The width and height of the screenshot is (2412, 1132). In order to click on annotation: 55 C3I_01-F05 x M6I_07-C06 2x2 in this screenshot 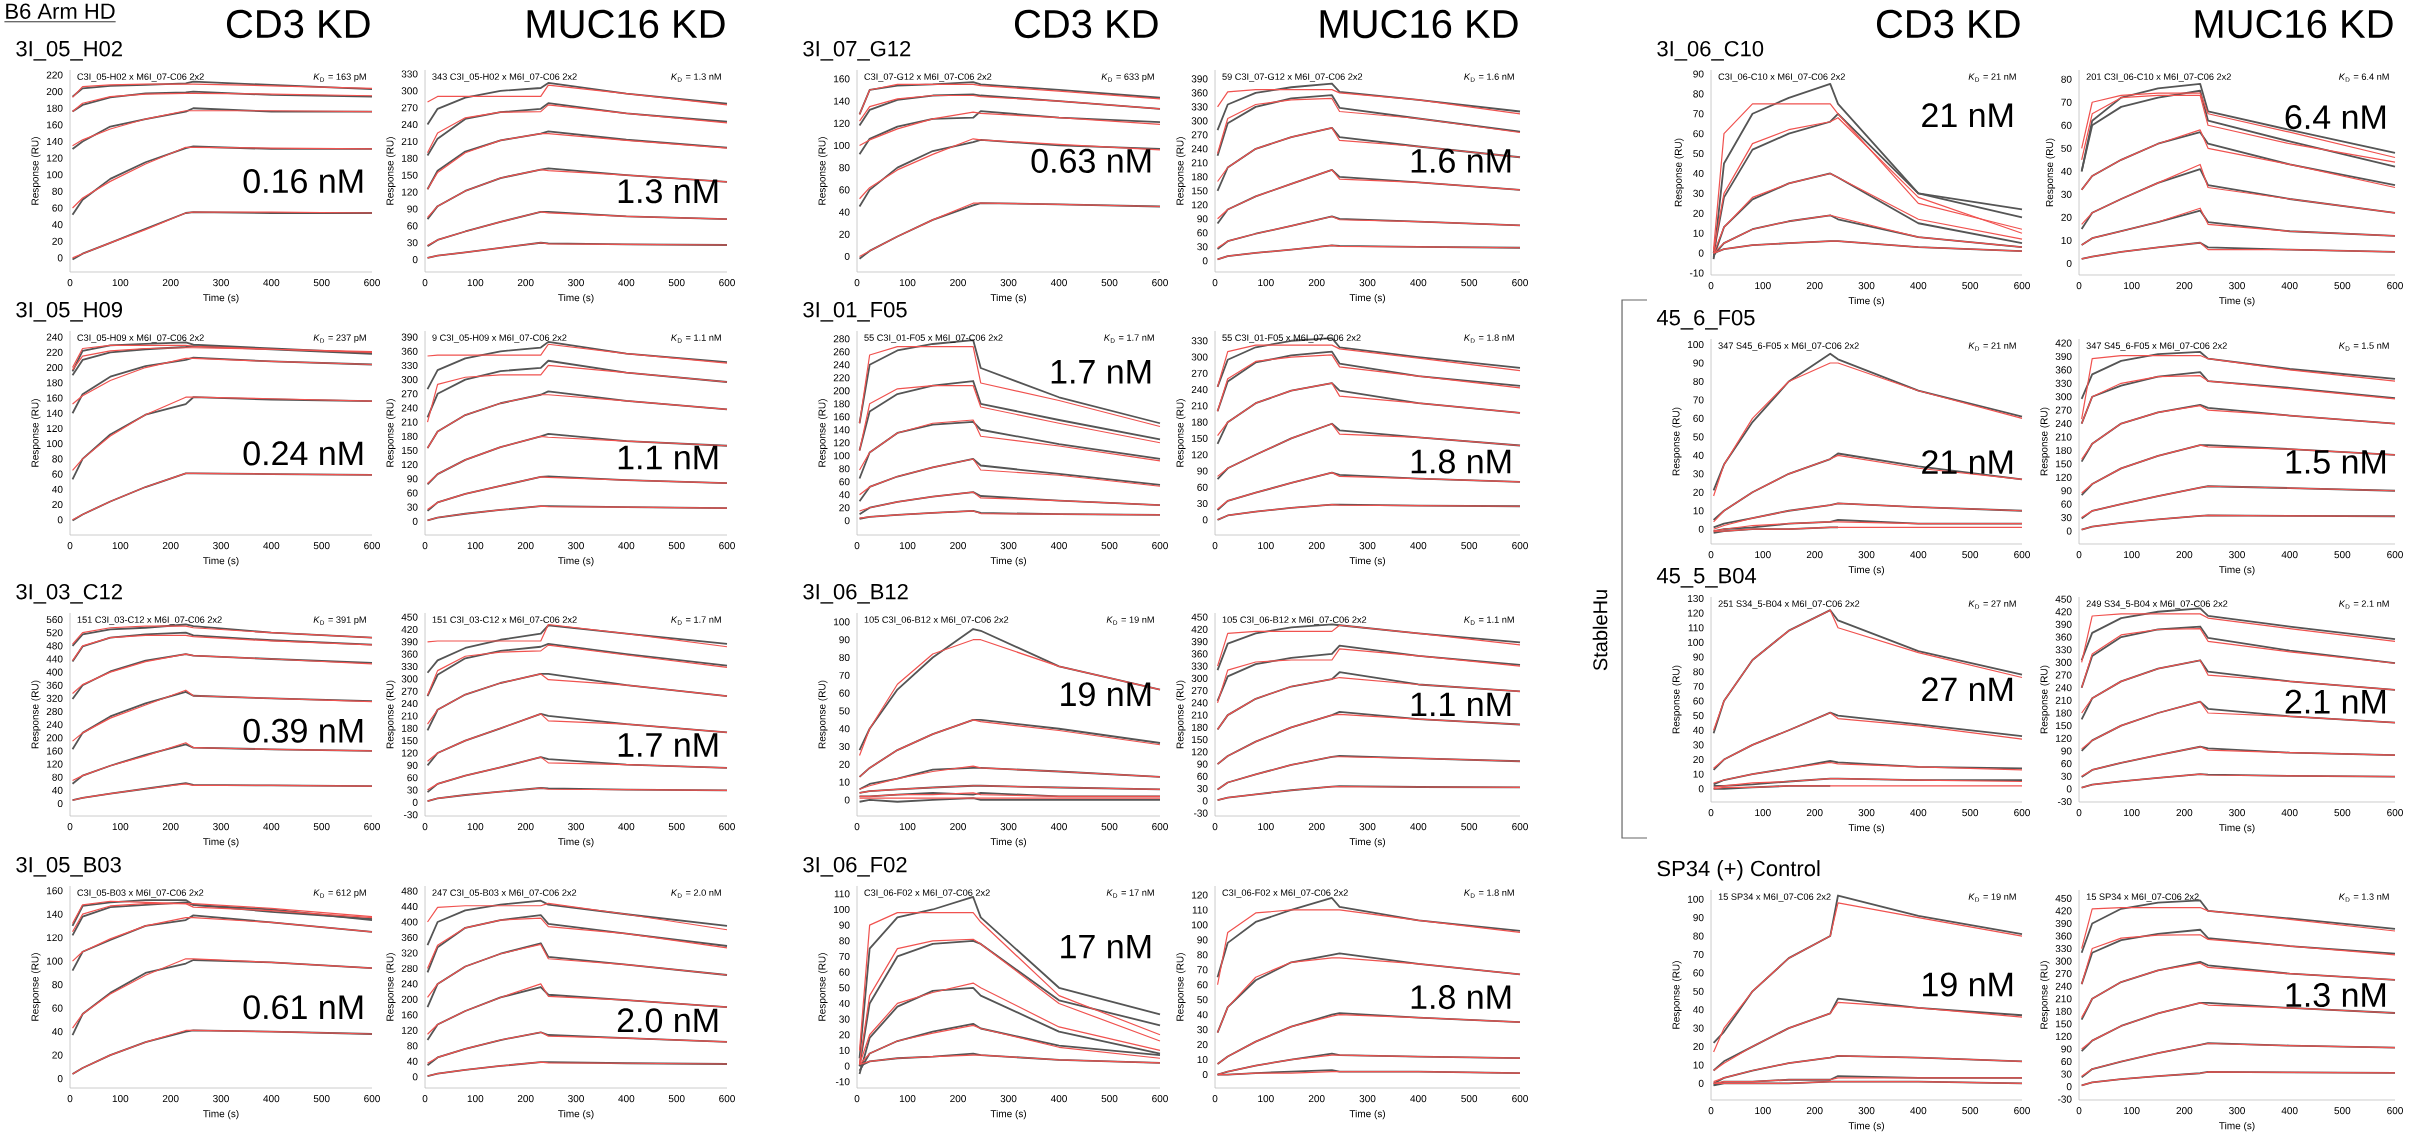, I will do `click(933, 338)`.